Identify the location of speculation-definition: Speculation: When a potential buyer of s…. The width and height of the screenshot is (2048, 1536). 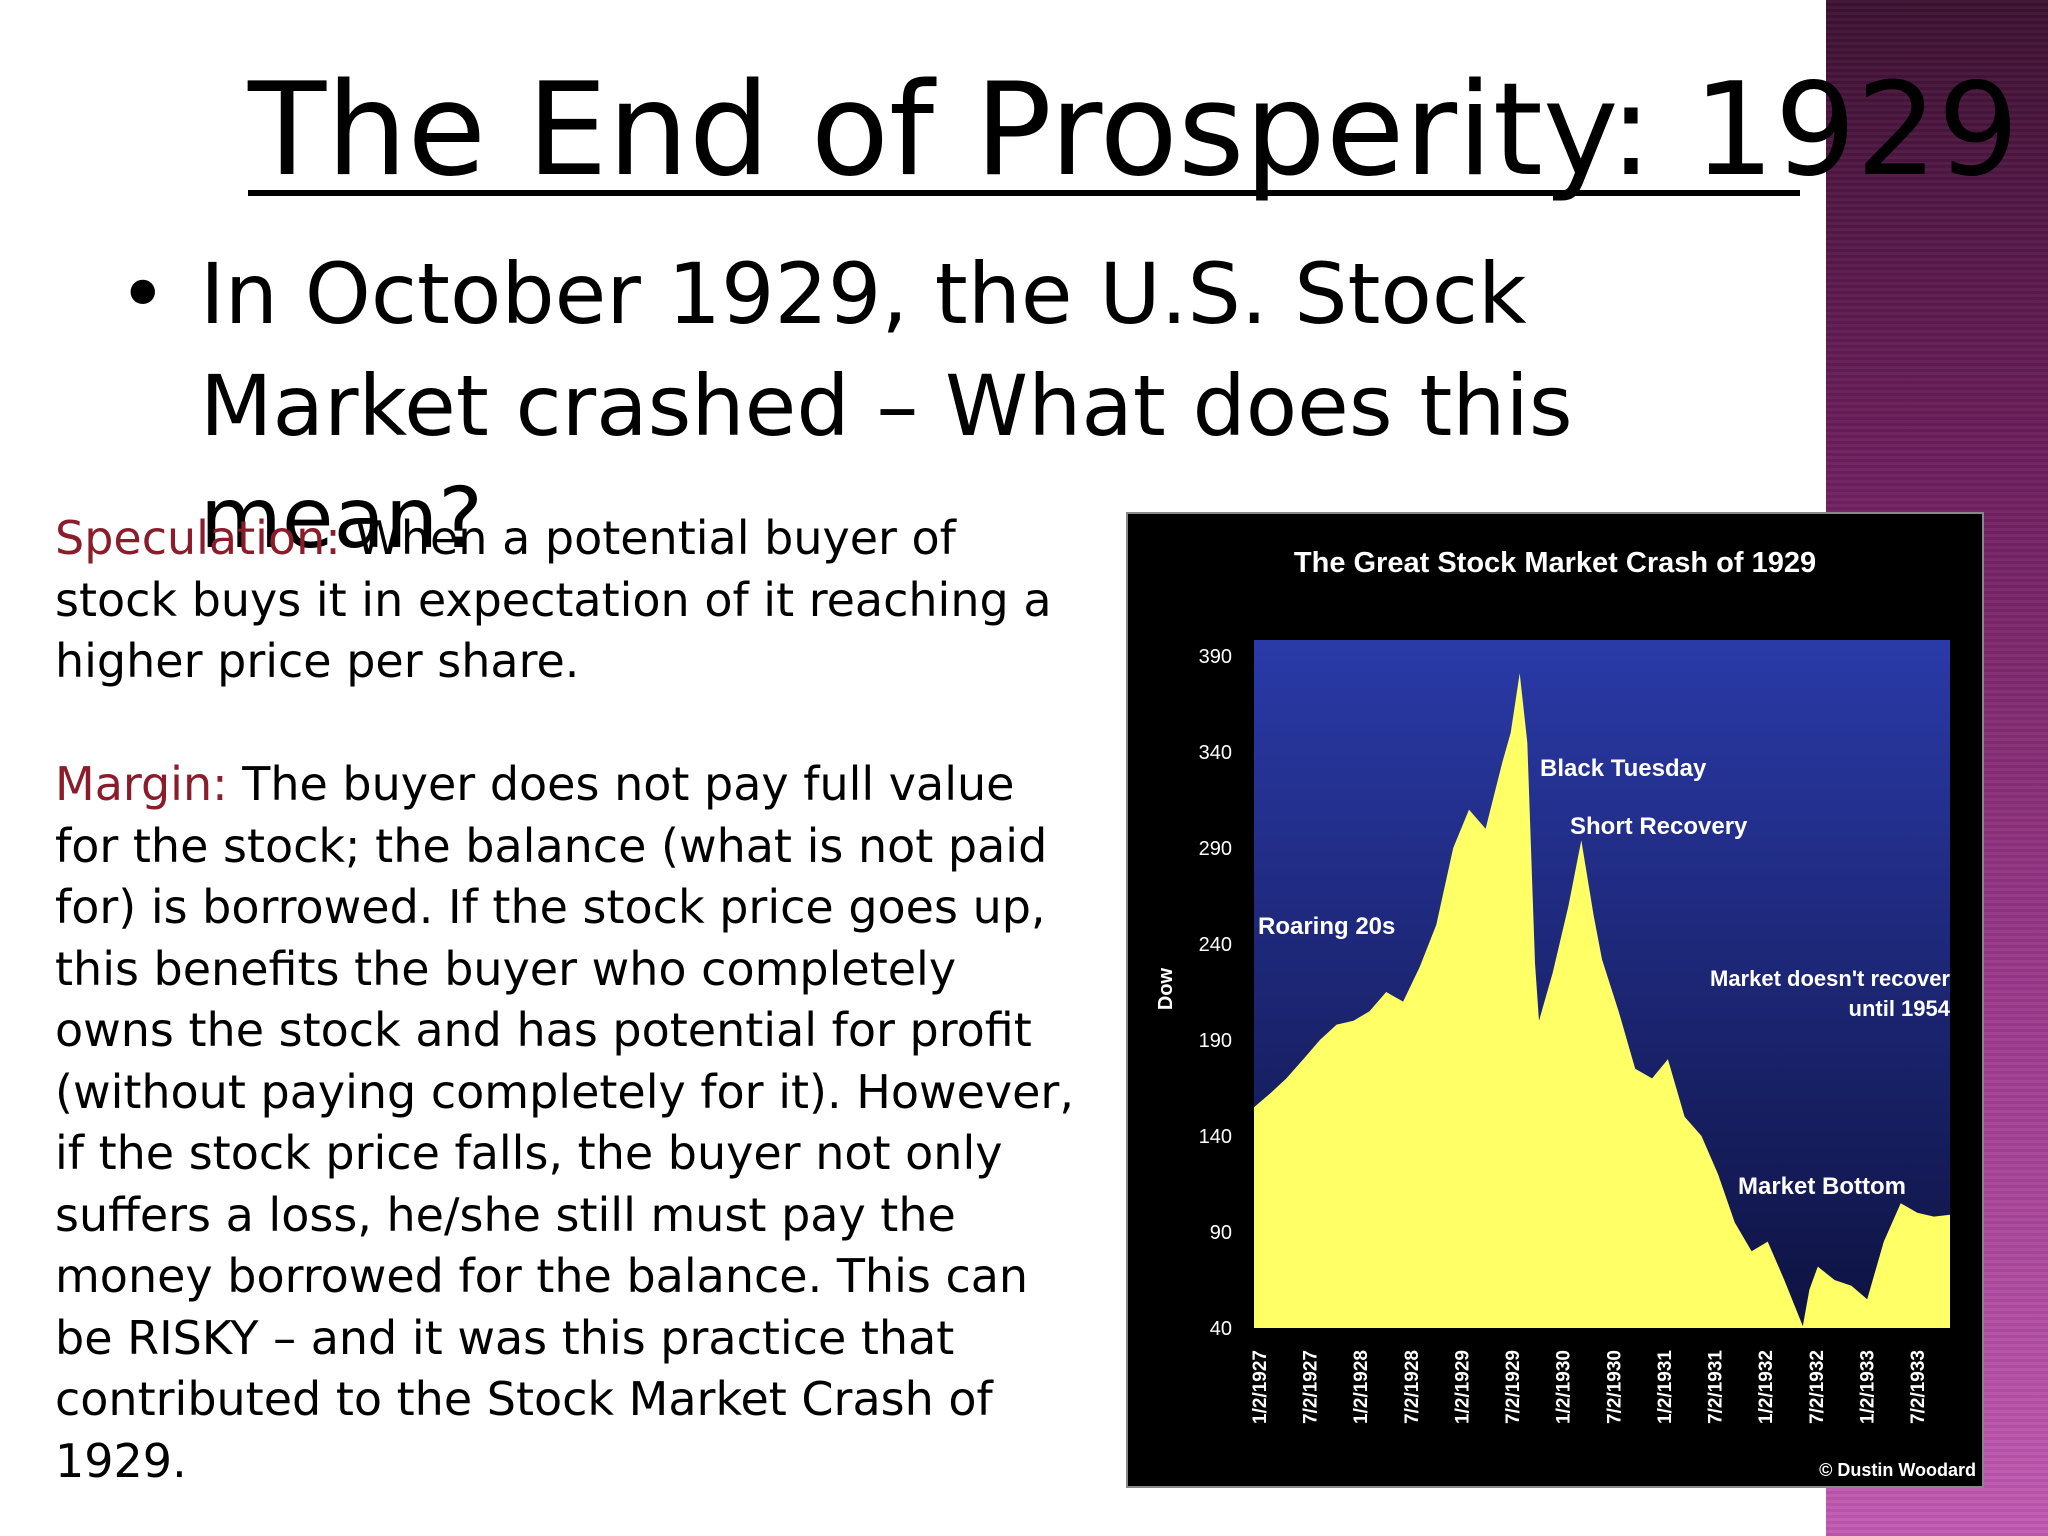
(570, 600).